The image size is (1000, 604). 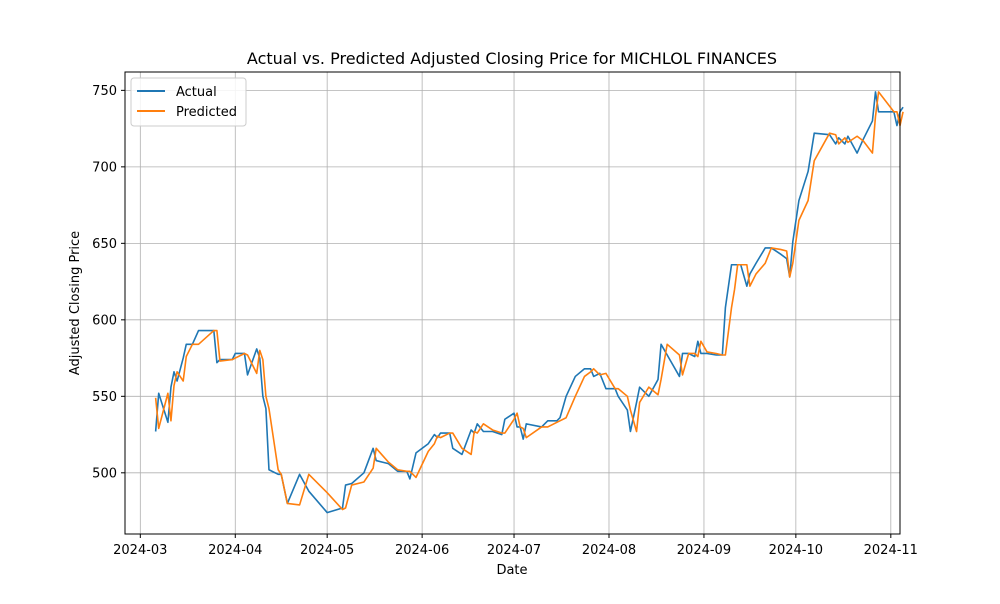 I want to click on y-tick-label: 550, so click(x=104, y=397).